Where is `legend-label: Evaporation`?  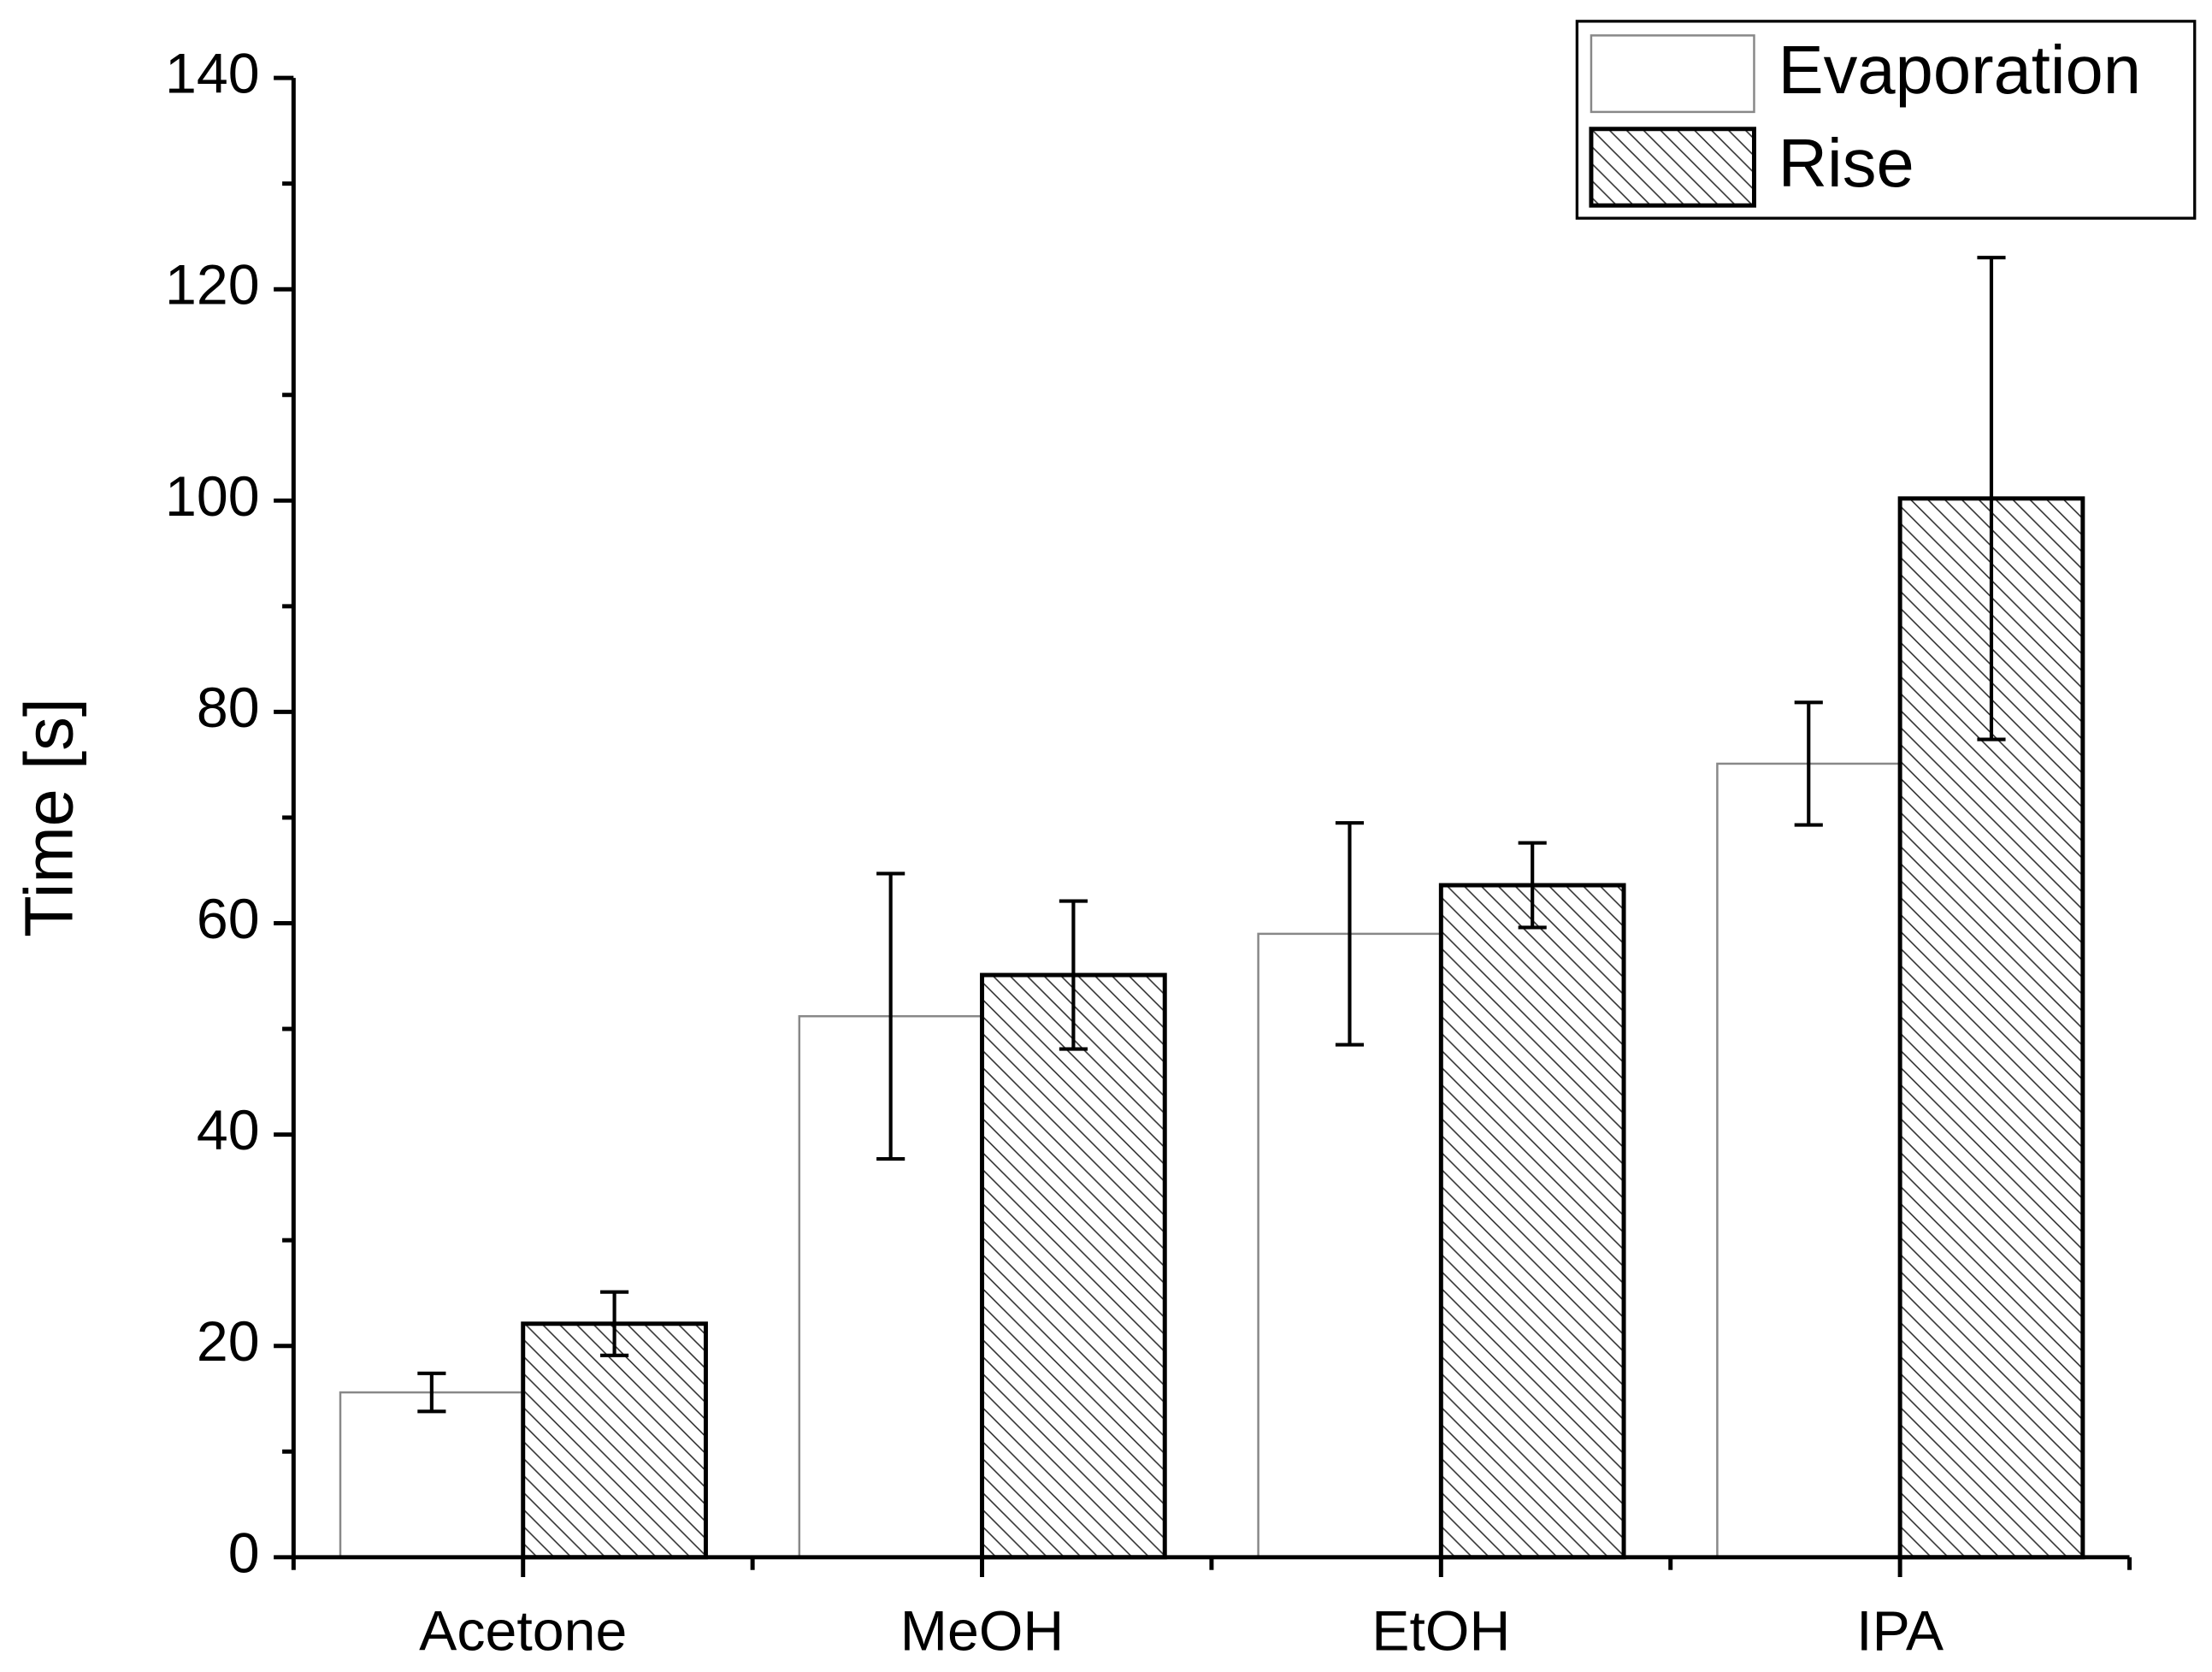 legend-label: Evaporation is located at coordinates (1959, 70).